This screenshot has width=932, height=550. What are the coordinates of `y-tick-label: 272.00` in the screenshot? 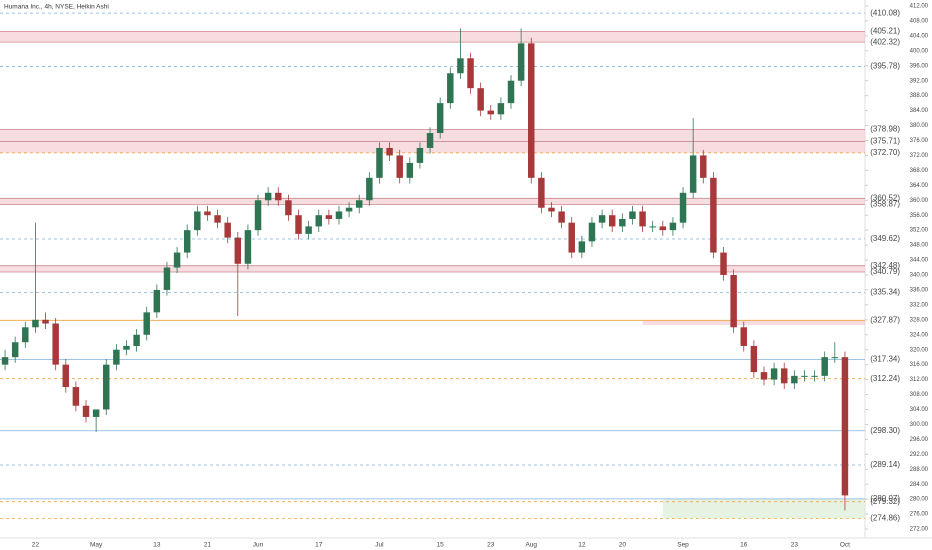 It's located at (919, 530).